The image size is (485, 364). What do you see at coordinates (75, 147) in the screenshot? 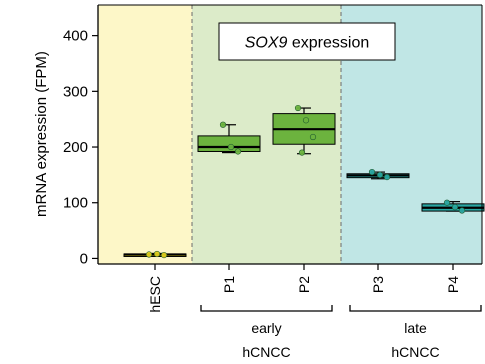
I see `y-tick-label-200: 200` at bounding box center [75, 147].